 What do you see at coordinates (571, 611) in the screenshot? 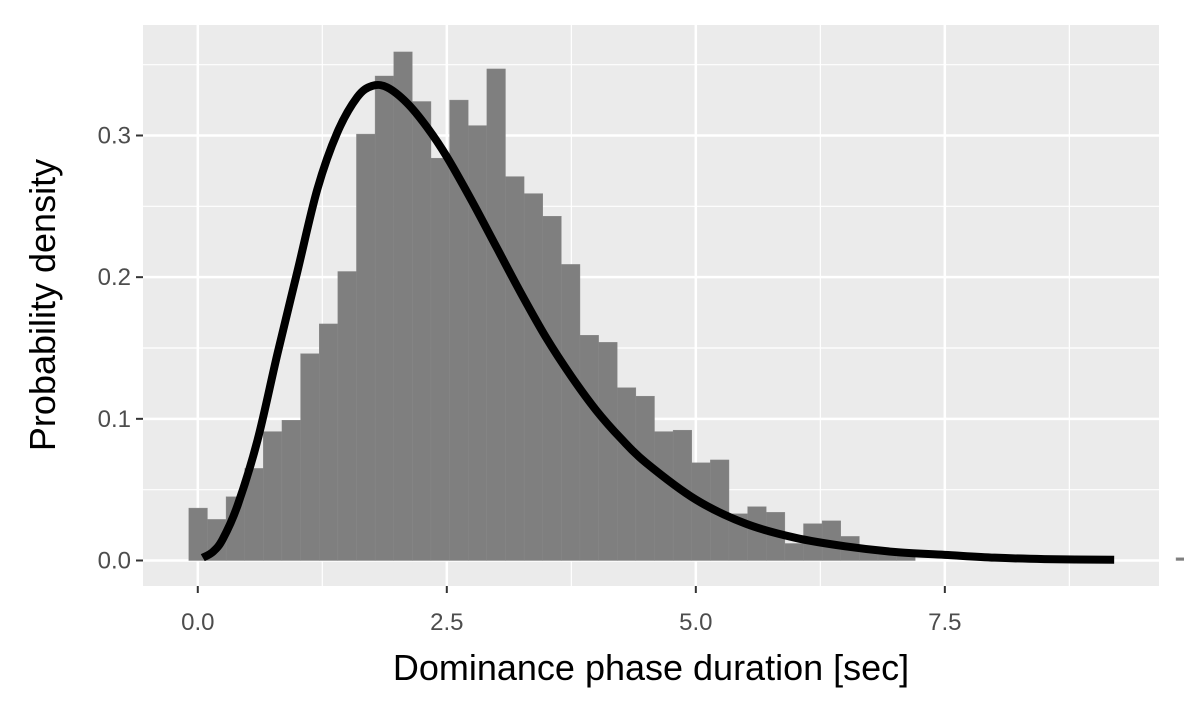
I see `x-axis: 0.0 2.5 5.0 7.5` at bounding box center [571, 611].